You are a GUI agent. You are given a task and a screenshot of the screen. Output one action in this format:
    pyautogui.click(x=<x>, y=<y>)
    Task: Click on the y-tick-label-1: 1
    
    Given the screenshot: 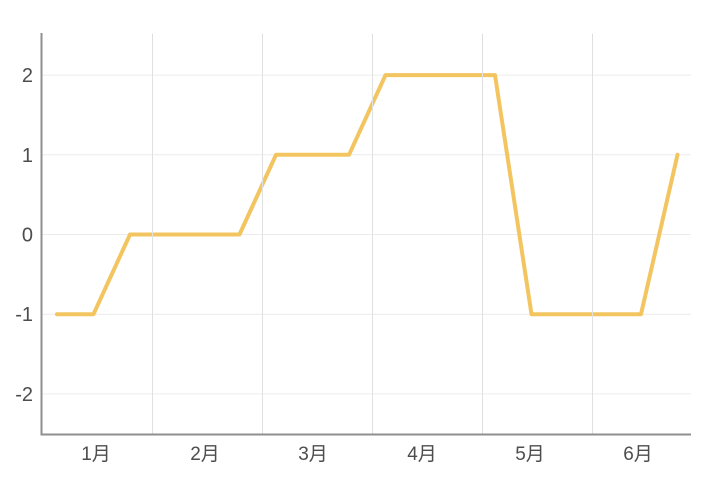 What is the action you would take?
    pyautogui.click(x=27, y=156)
    